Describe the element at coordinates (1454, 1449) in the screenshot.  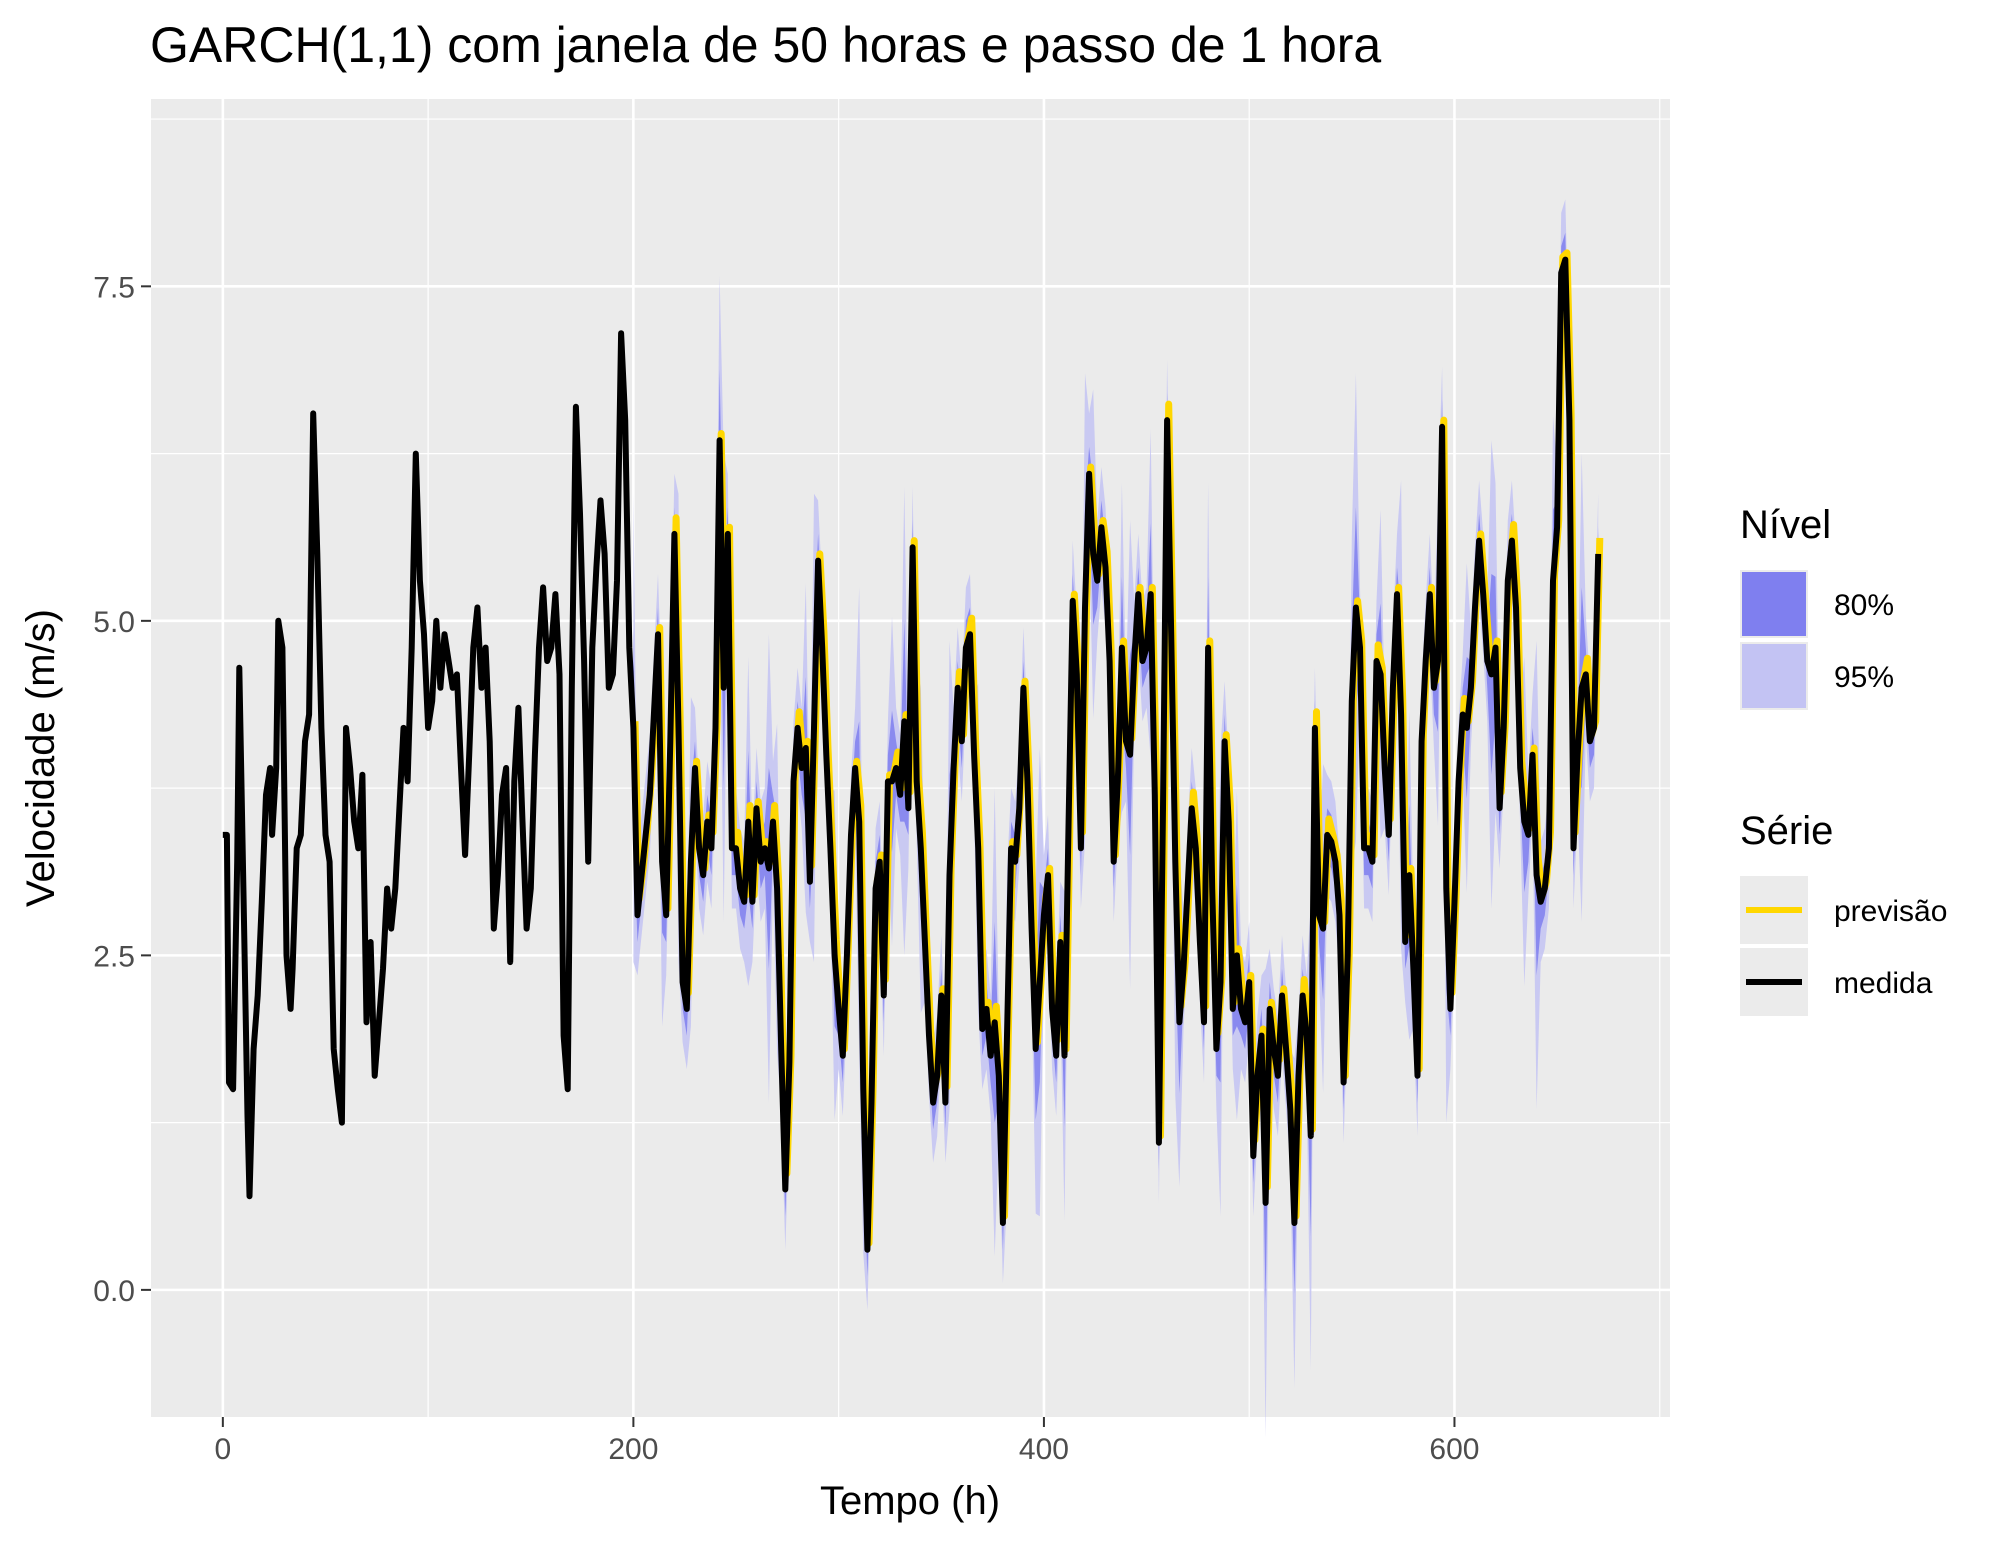
I see `x-tick-label: 600` at that location.